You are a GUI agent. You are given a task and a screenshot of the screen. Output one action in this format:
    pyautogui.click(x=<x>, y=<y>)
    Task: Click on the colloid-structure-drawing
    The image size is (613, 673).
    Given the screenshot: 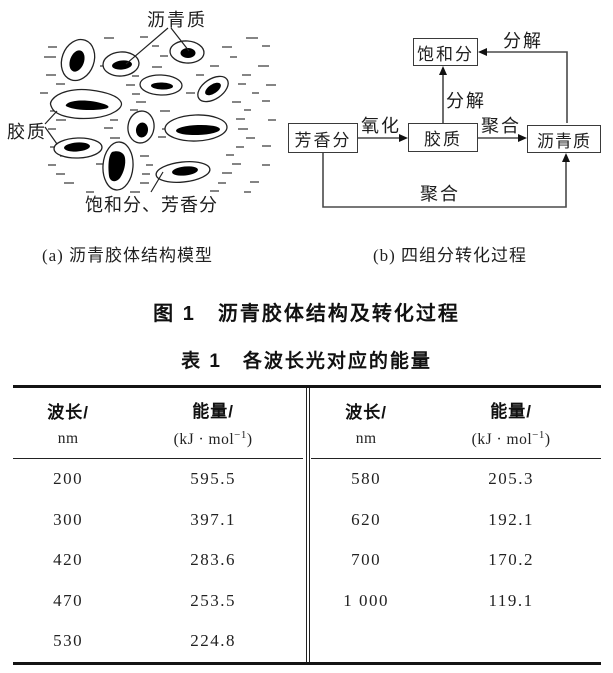 What is the action you would take?
    pyautogui.click(x=158, y=110)
    